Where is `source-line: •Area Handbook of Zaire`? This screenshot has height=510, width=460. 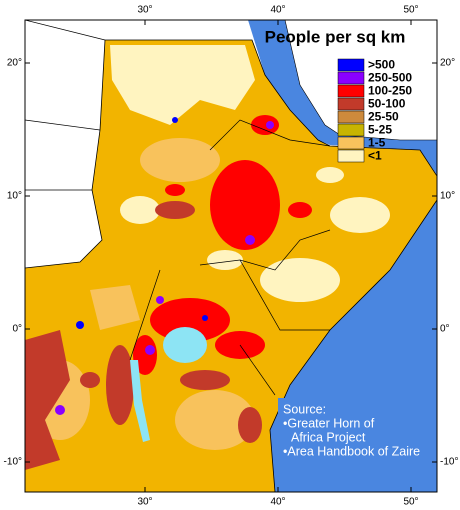
source-line: •Area Handbook of Zaire is located at coordinates (351, 451).